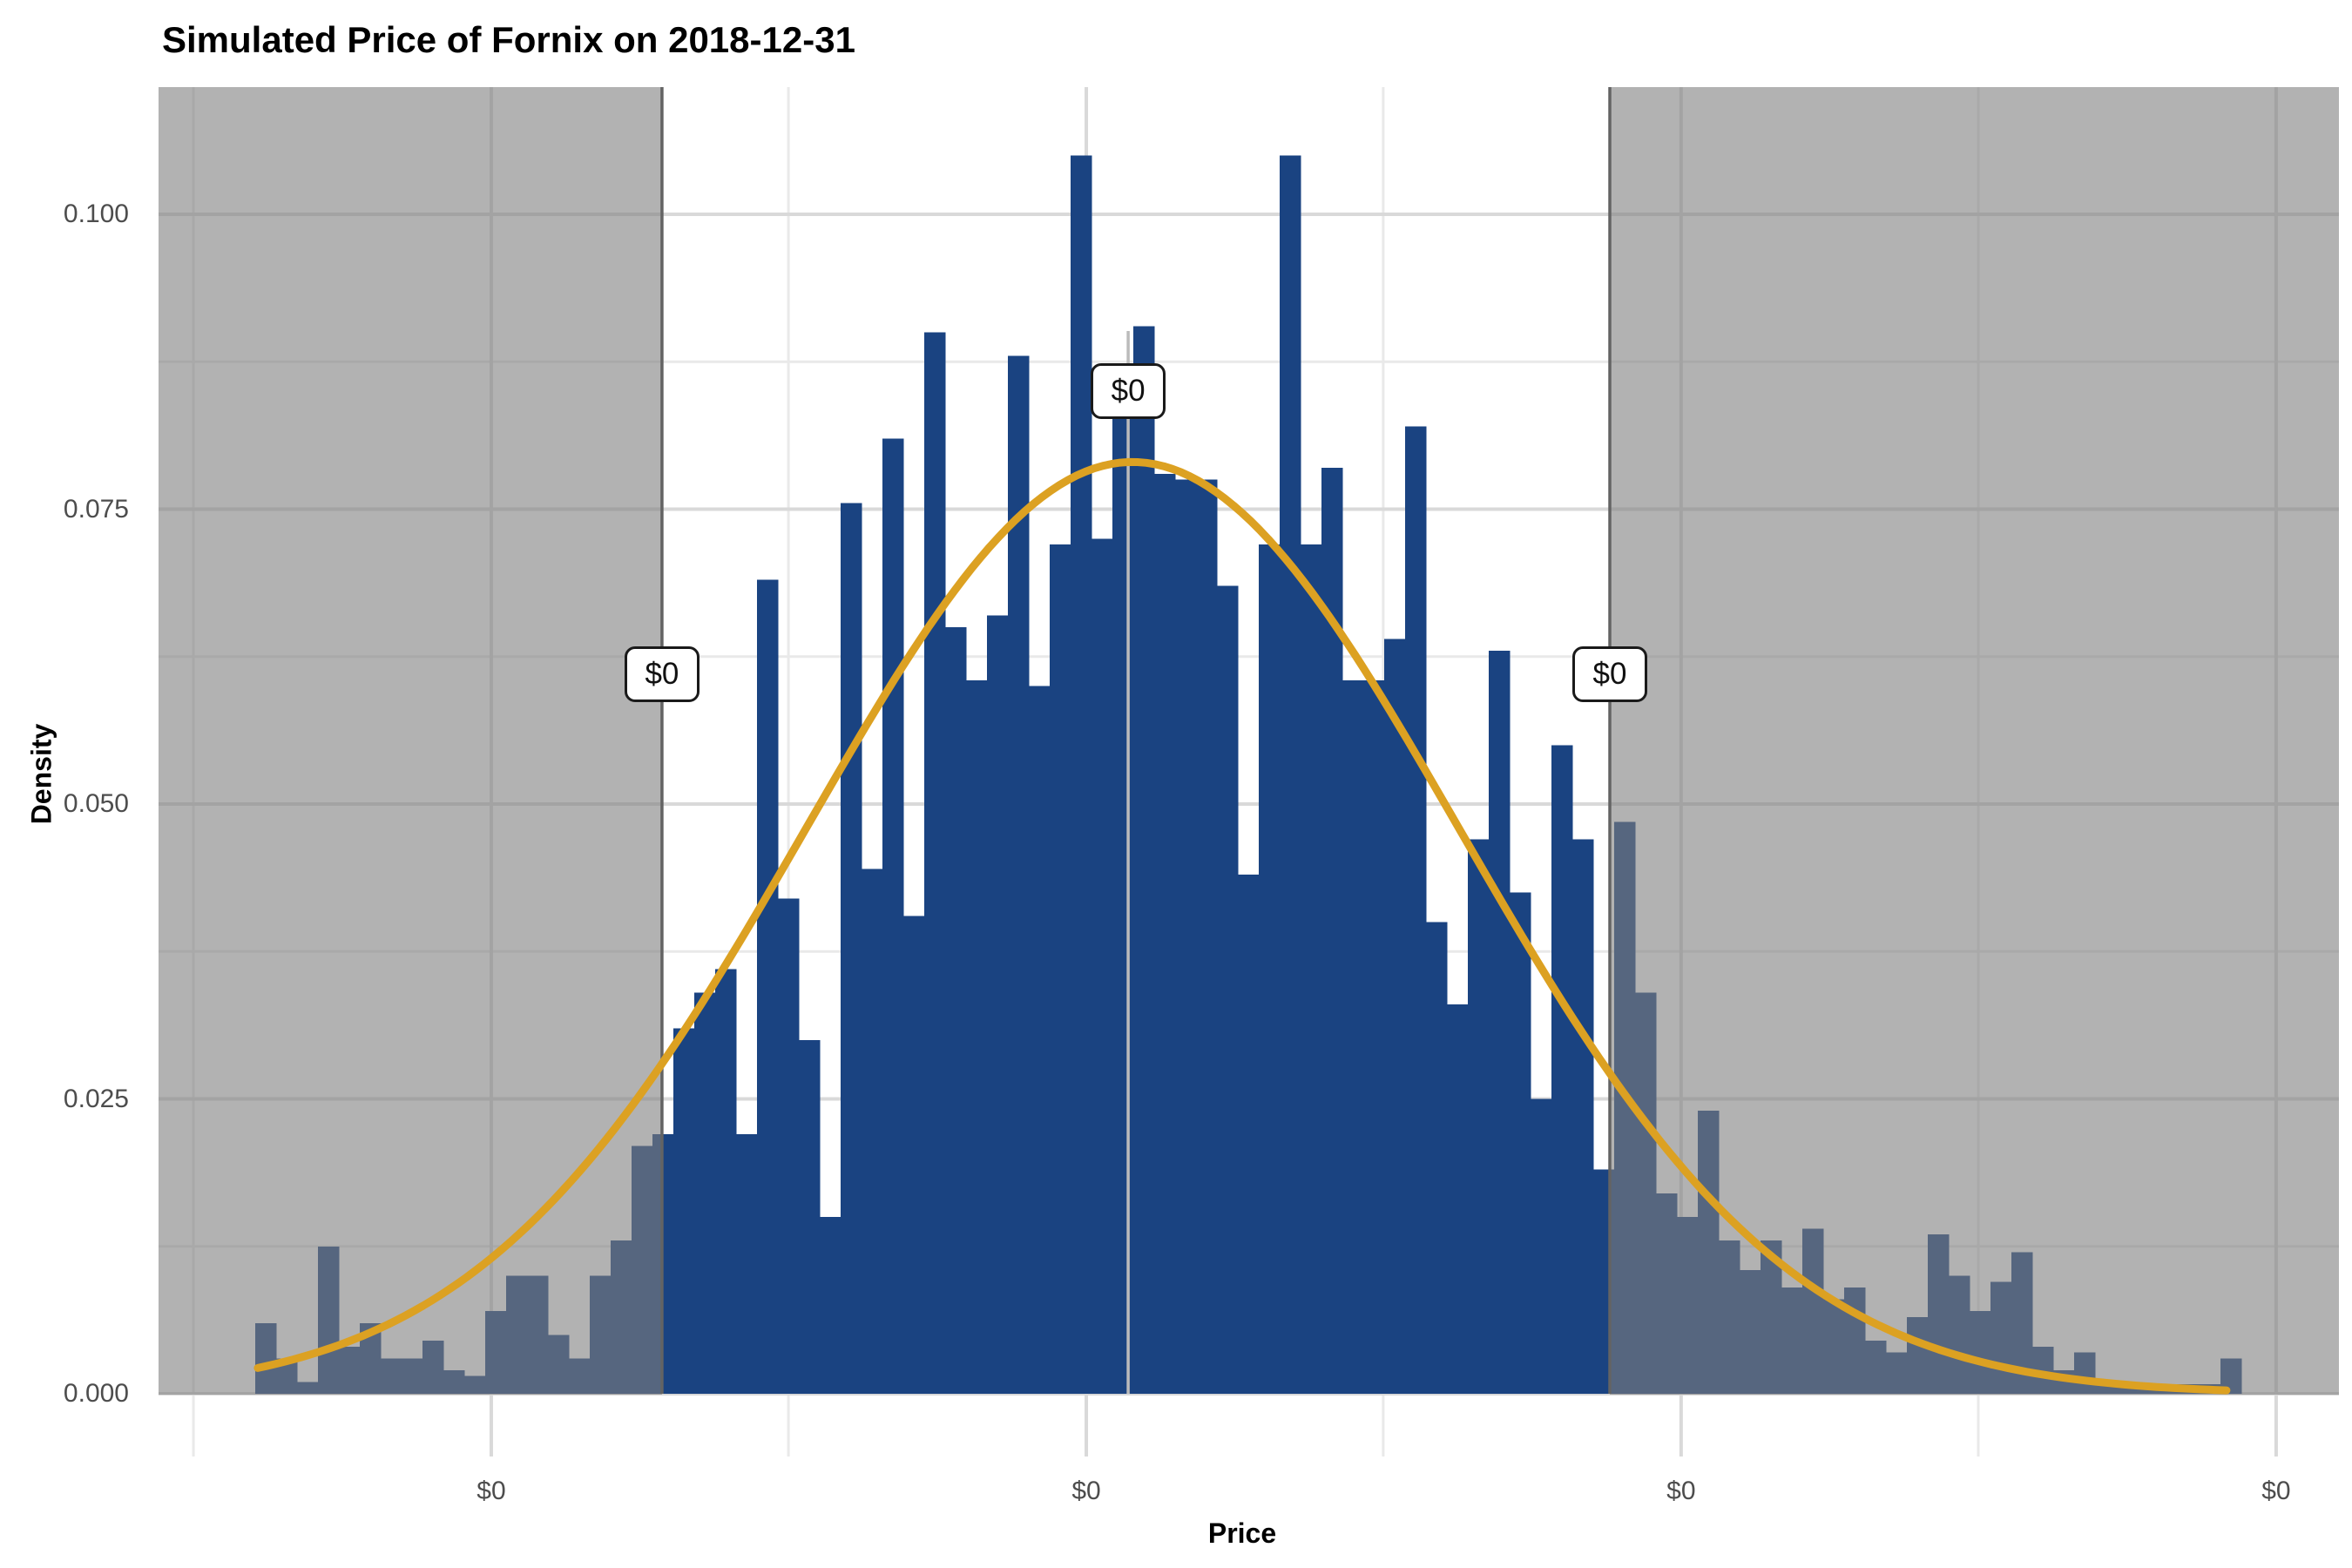  Describe the element at coordinates (1609, 674) in the screenshot. I see `annotation-label-upper-quantile: $0` at that location.